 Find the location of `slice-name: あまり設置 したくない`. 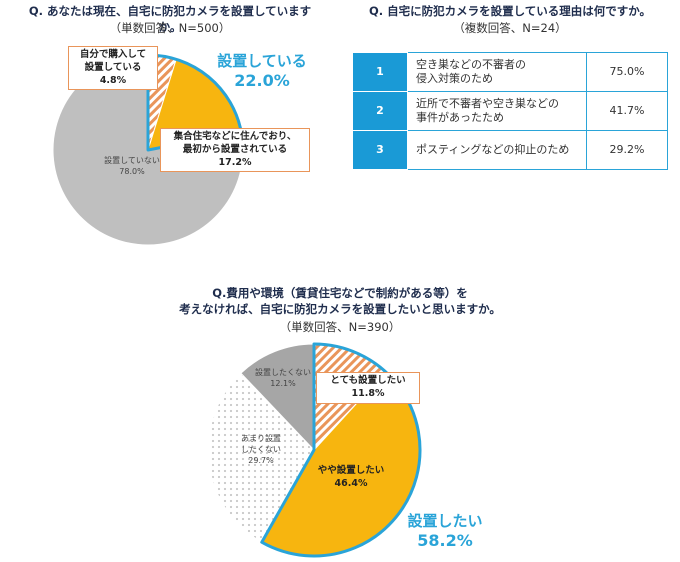

slice-name: あまり設置 したくない is located at coordinates (261, 444).